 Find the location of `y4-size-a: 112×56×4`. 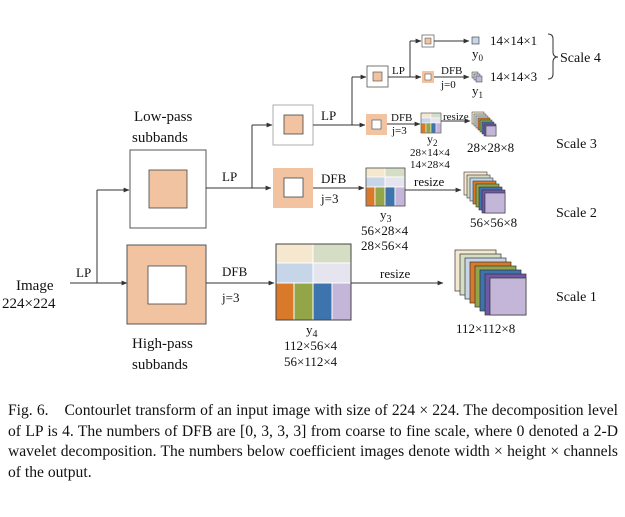

y4-size-a: 112×56×4 is located at coordinates (311, 345).